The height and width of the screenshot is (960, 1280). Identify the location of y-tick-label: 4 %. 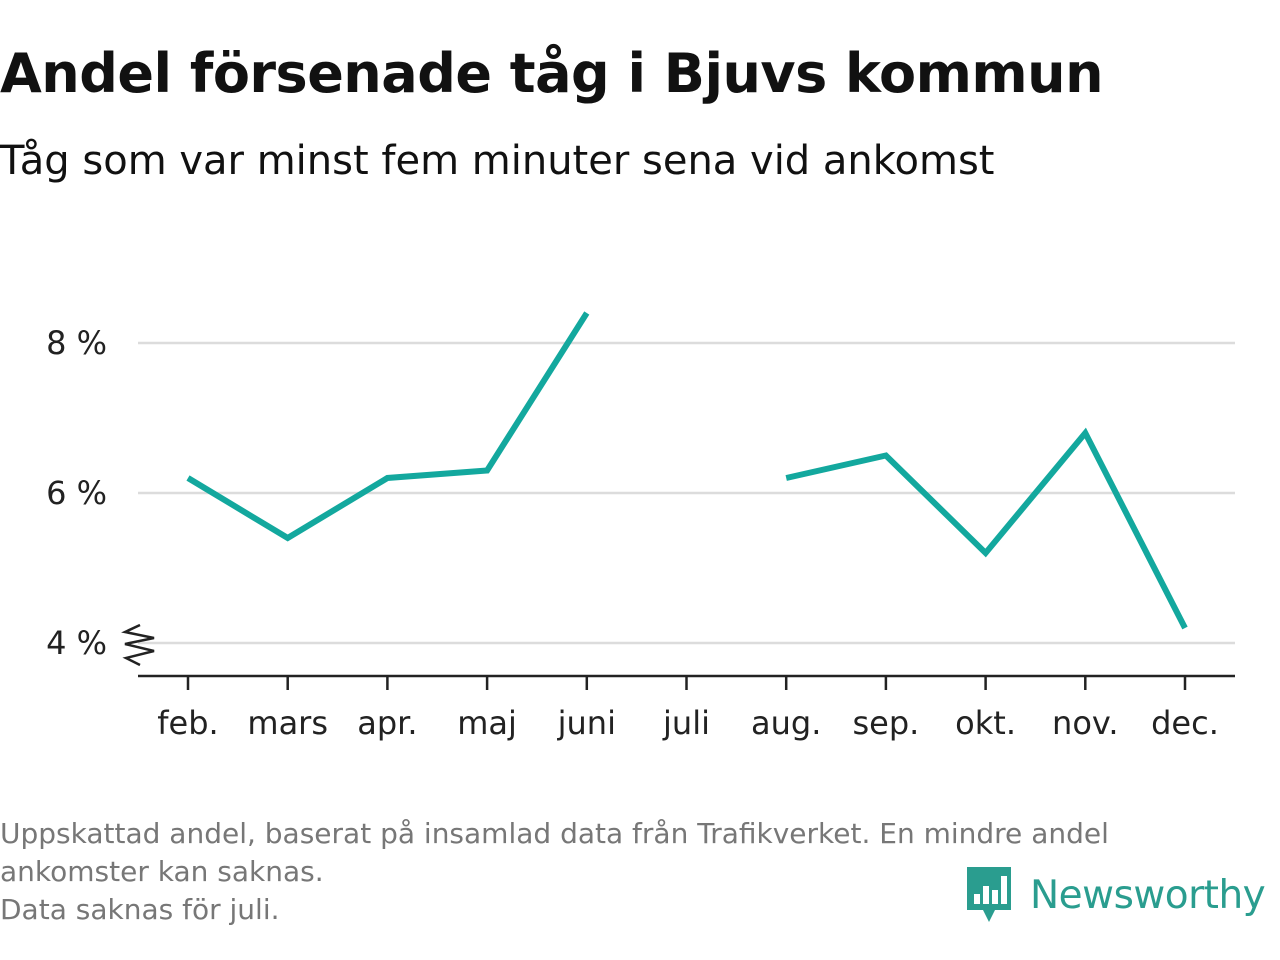
(76, 643).